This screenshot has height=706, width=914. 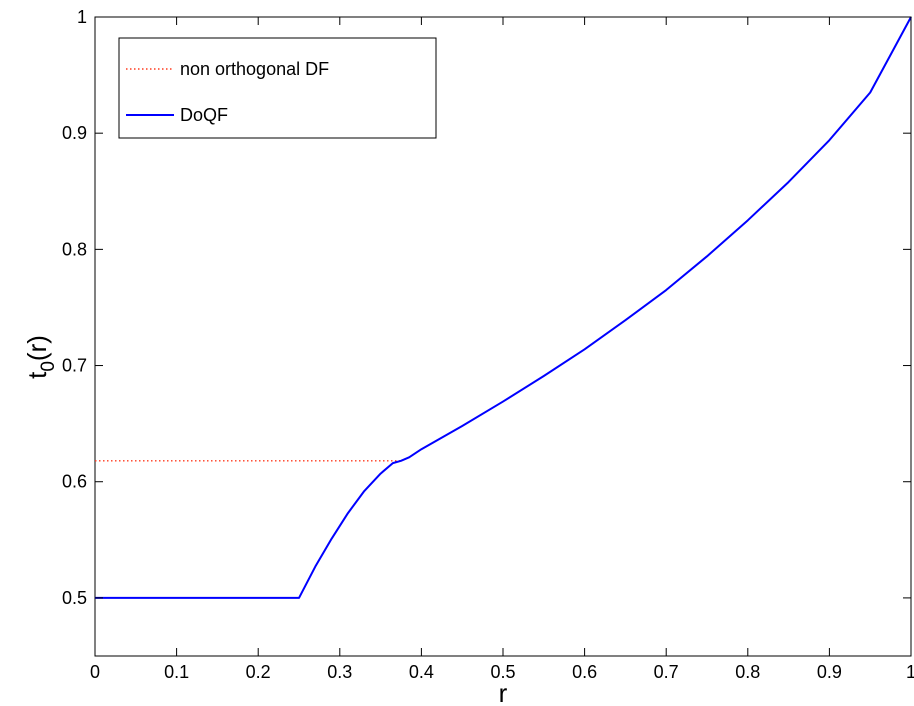 What do you see at coordinates (254, 69) in the screenshot?
I see `legend-label-non-orthogonal-df: non orthogonal DF` at bounding box center [254, 69].